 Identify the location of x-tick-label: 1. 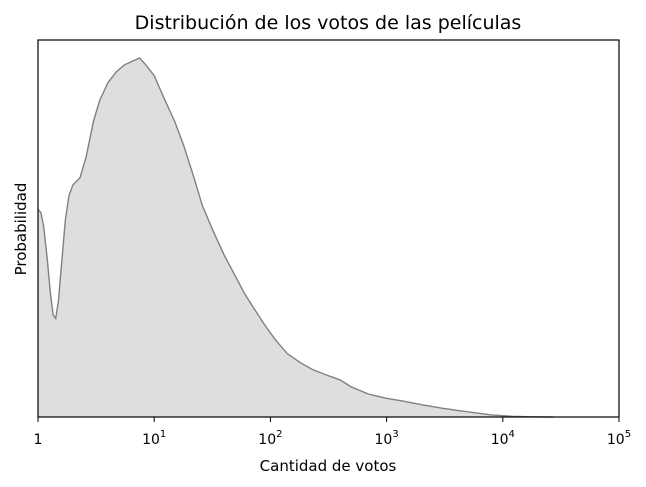
(38, 440).